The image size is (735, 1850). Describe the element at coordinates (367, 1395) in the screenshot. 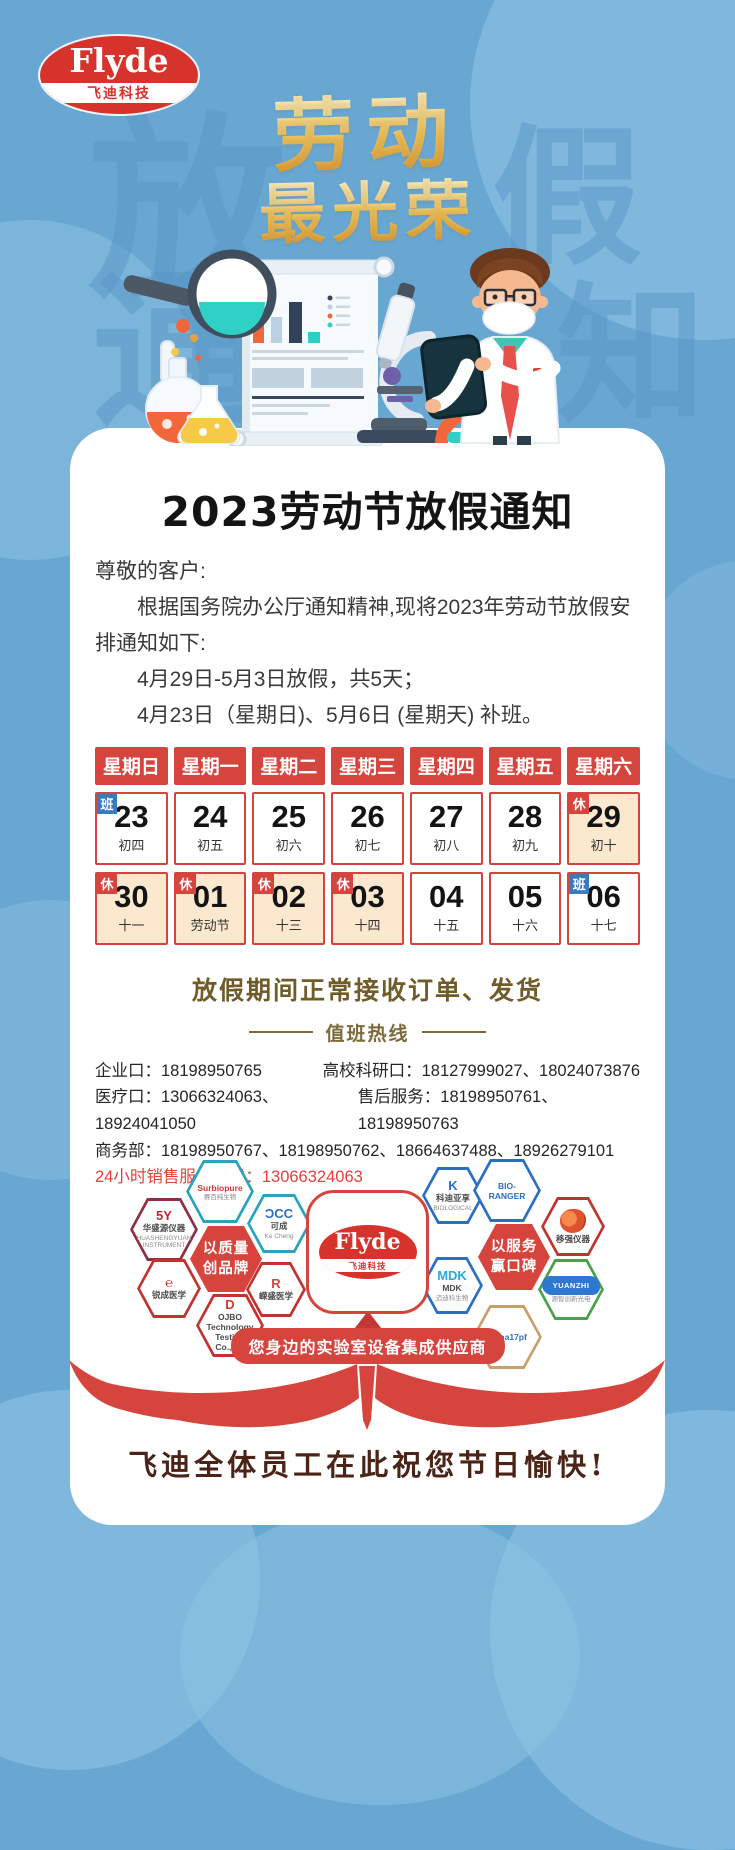

I see `open-book-swoosh` at that location.